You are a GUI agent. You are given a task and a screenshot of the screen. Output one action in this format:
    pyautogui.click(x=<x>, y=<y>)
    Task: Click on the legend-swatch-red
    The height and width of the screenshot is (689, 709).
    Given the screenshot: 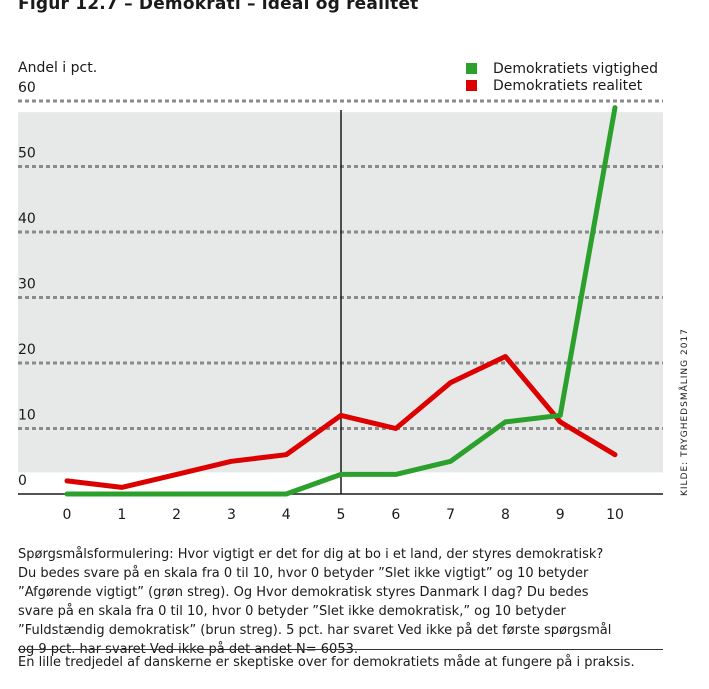 What is the action you would take?
    pyautogui.click(x=471, y=85)
    